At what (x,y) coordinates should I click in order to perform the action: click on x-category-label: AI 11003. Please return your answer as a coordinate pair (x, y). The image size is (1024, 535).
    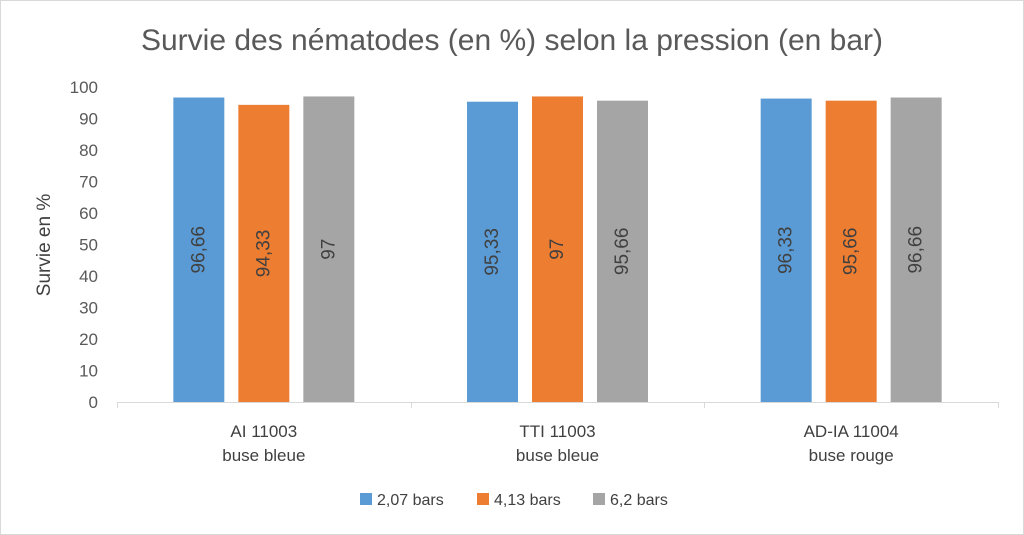
    Looking at the image, I should click on (263, 431).